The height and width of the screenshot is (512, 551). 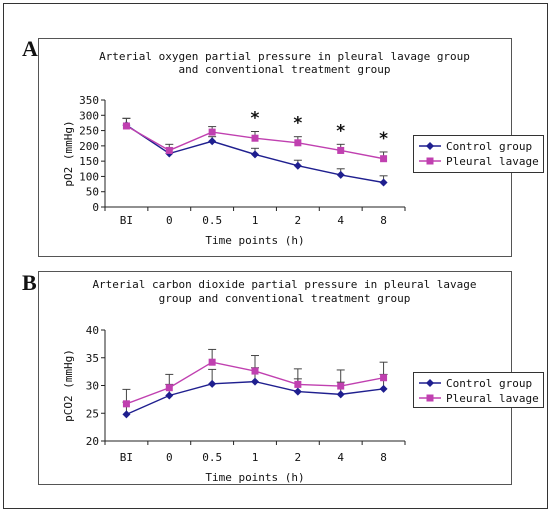 What do you see at coordinates (92, 413) in the screenshot?
I see `y-tick-label: 25` at bounding box center [92, 413].